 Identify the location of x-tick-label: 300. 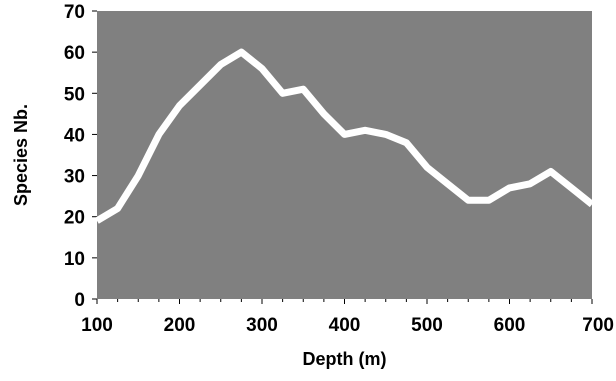
(262, 325).